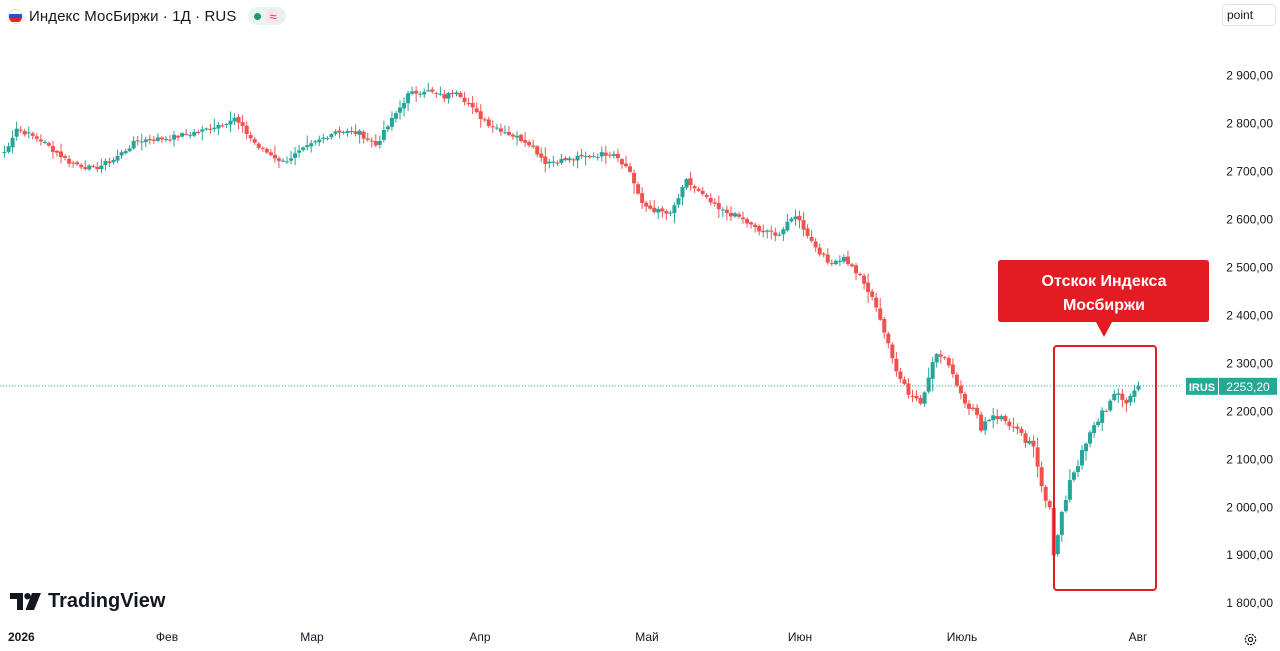 The image size is (1280, 651). Describe the element at coordinates (1138, 637) in the screenshot. I see `time-axis-label-7: Авг` at that location.